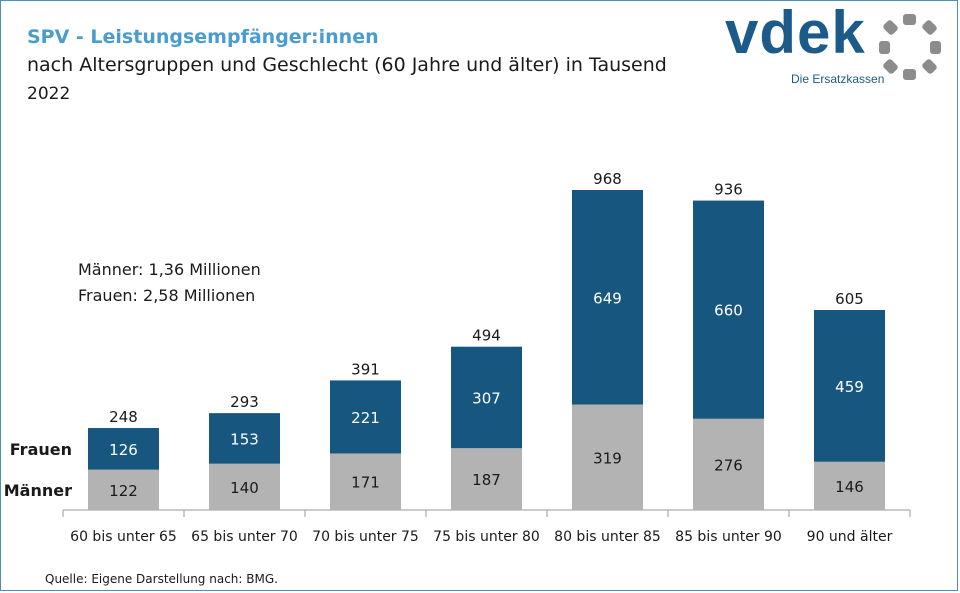 The image size is (960, 593). Describe the element at coordinates (849, 299) in the screenshot. I see `data-label-total: 605` at that location.